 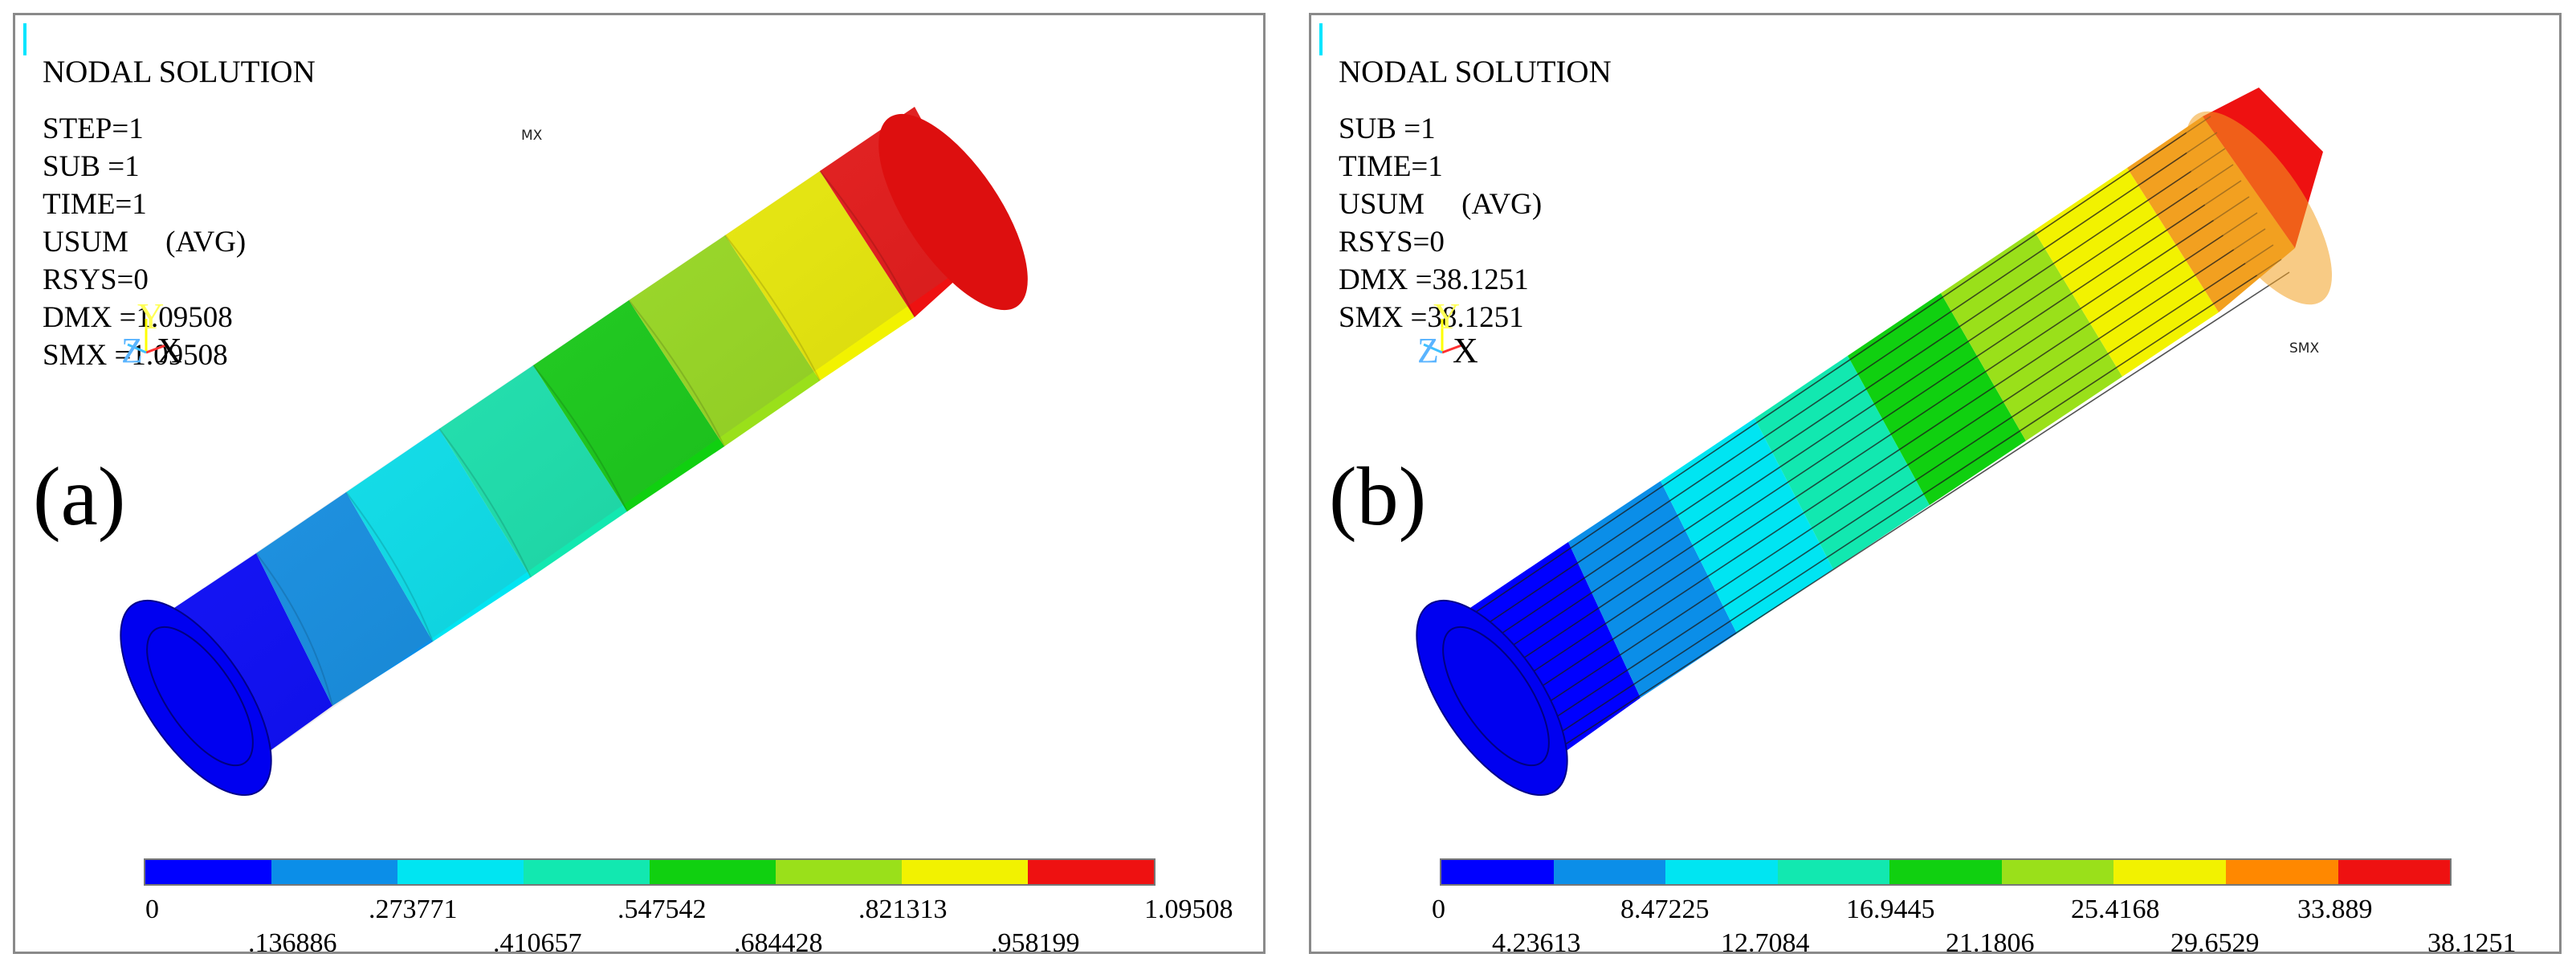 I want to click on panel-label: (b), so click(x=1378, y=496).